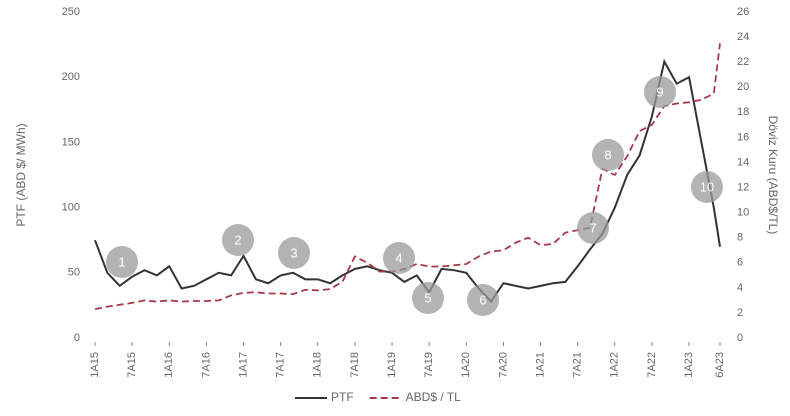 This screenshot has width=790, height=416. What do you see at coordinates (740, 288) in the screenshot?
I see `y2-tick-label: 4` at bounding box center [740, 288].